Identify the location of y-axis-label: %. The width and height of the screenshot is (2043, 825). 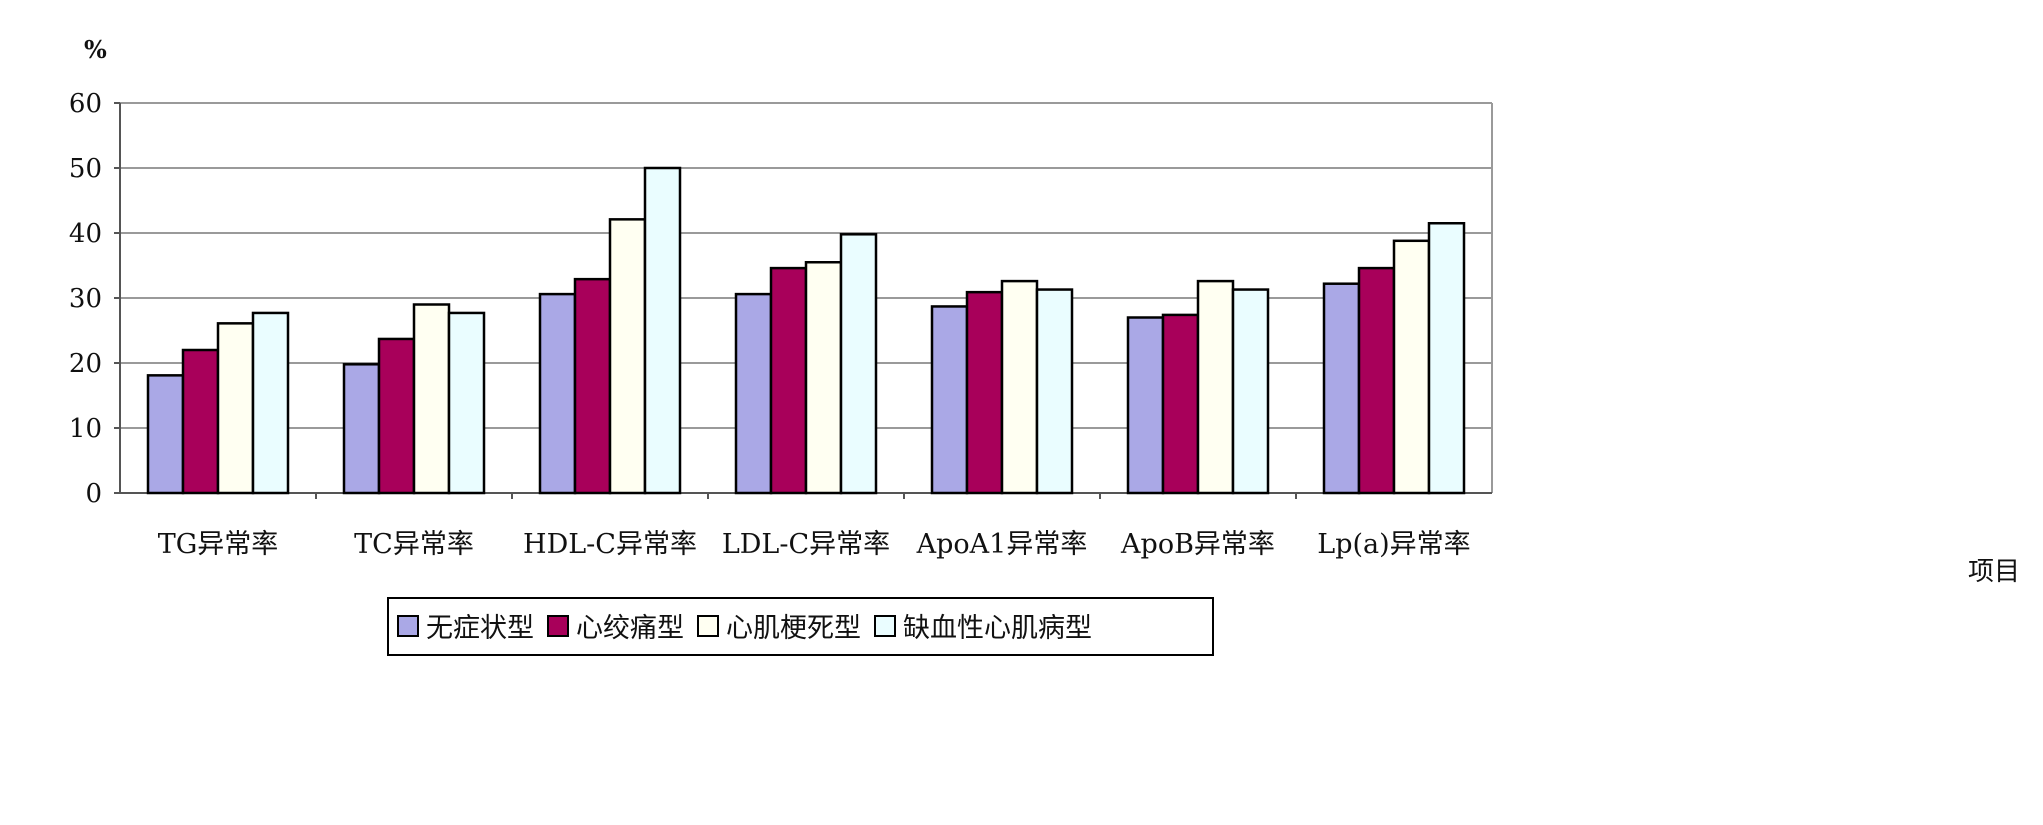
(95, 49).